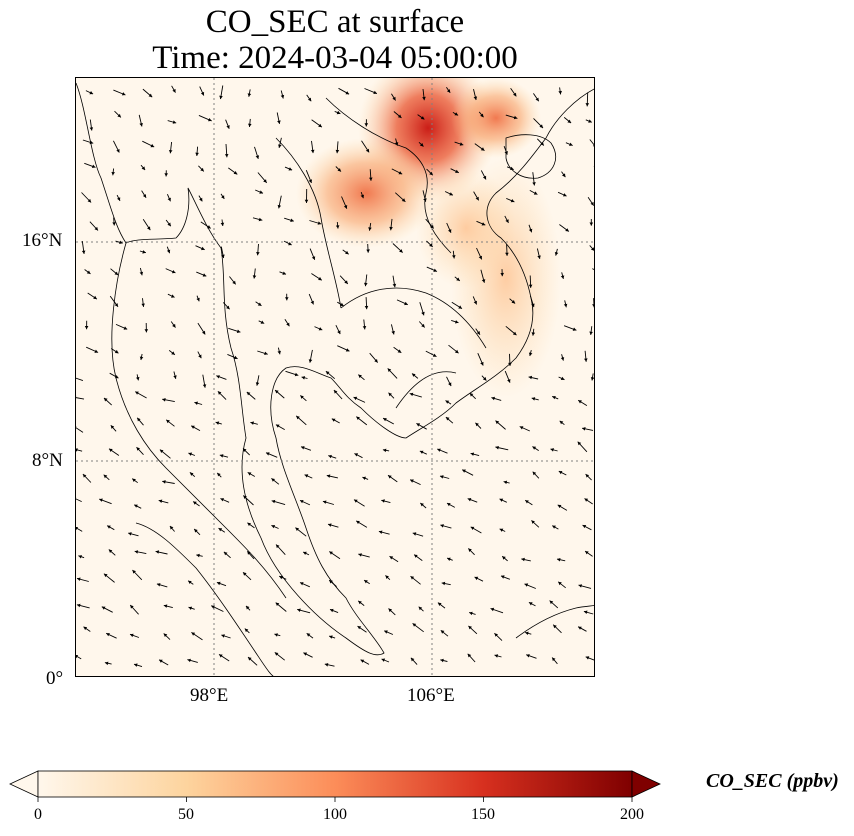  What do you see at coordinates (496, 118) in the screenshot?
I see `plume-east` at bounding box center [496, 118].